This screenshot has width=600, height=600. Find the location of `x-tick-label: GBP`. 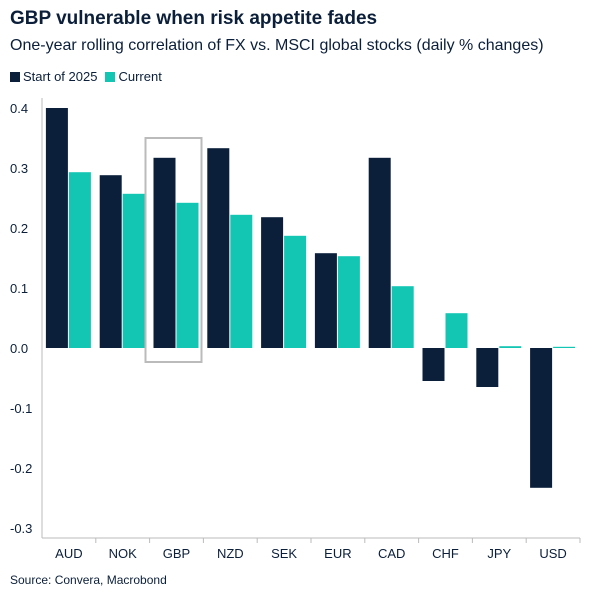

x-tick-label: GBP is located at coordinates (176, 553).